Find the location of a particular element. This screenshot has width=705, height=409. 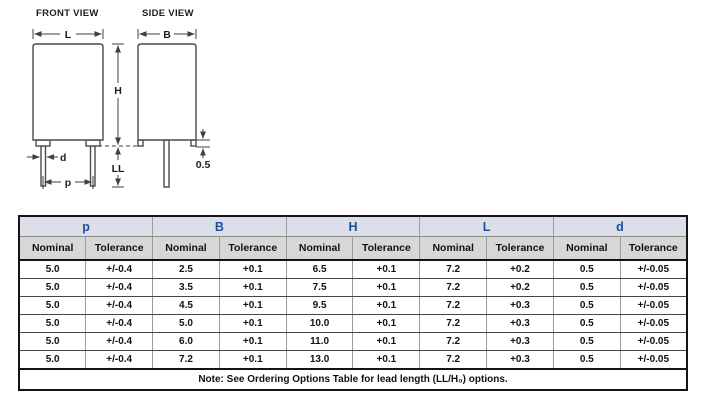

dim-LL: LL is located at coordinates (118, 167).